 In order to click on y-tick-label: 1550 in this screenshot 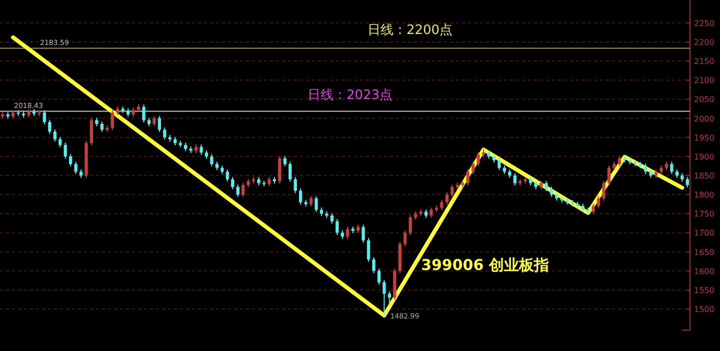, I will do `click(704, 290)`.